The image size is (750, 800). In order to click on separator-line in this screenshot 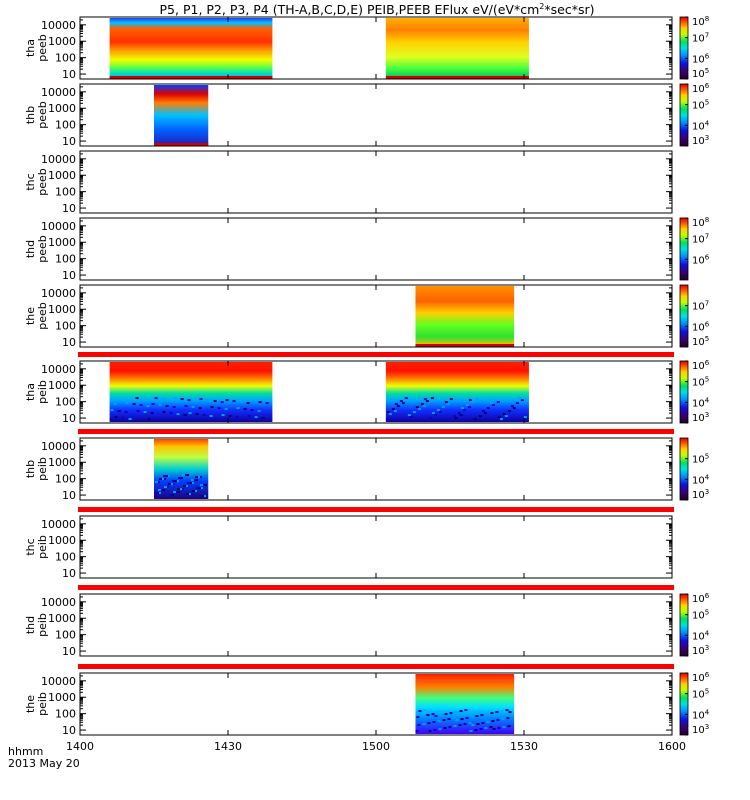, I will do `click(376, 666)`.